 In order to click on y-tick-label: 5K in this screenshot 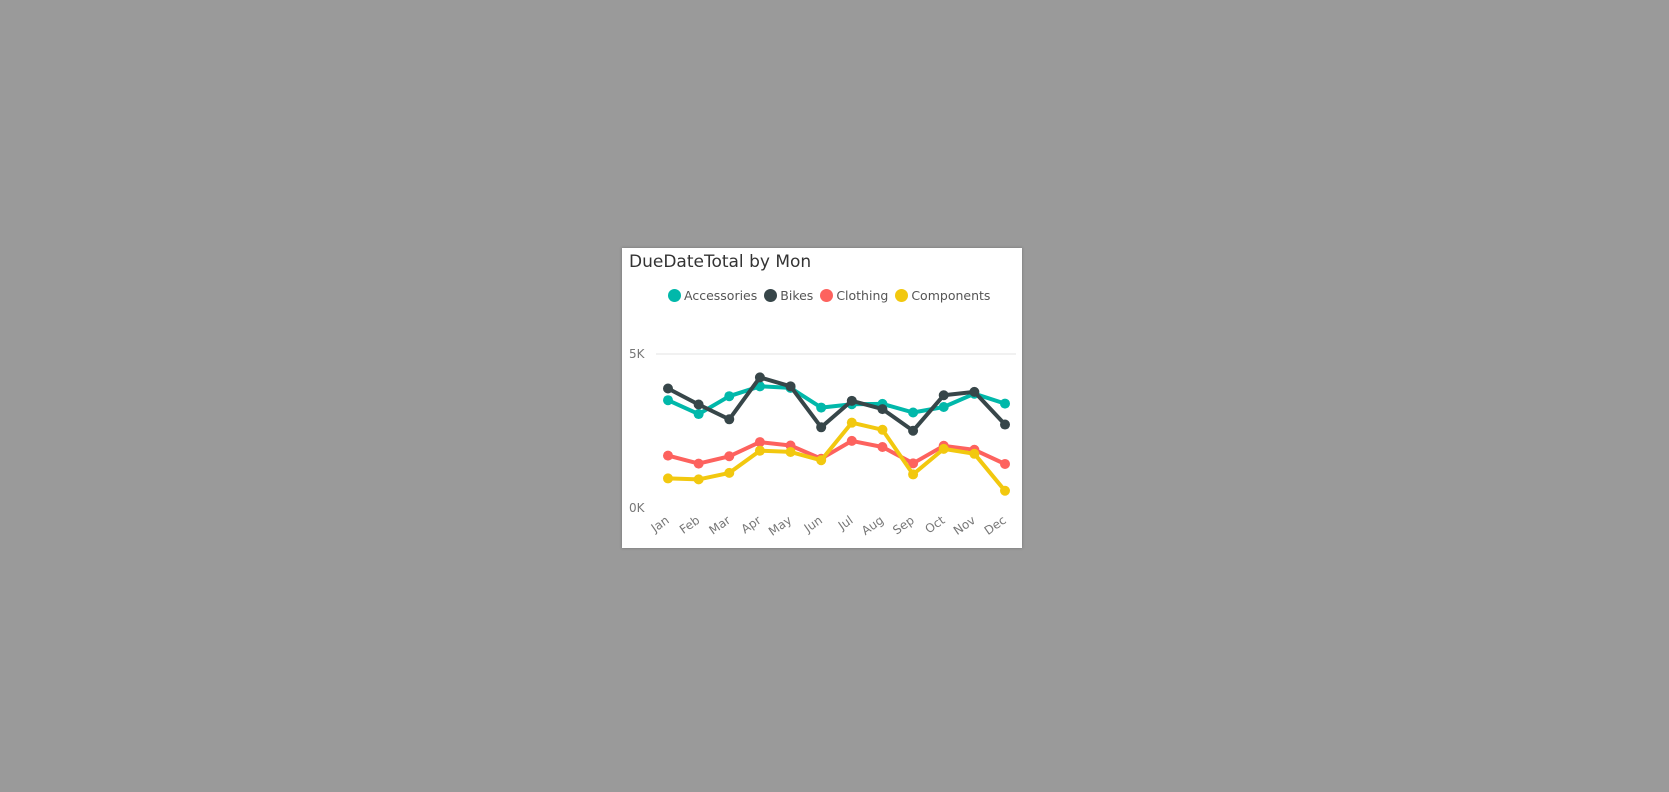, I will do `click(637, 354)`.